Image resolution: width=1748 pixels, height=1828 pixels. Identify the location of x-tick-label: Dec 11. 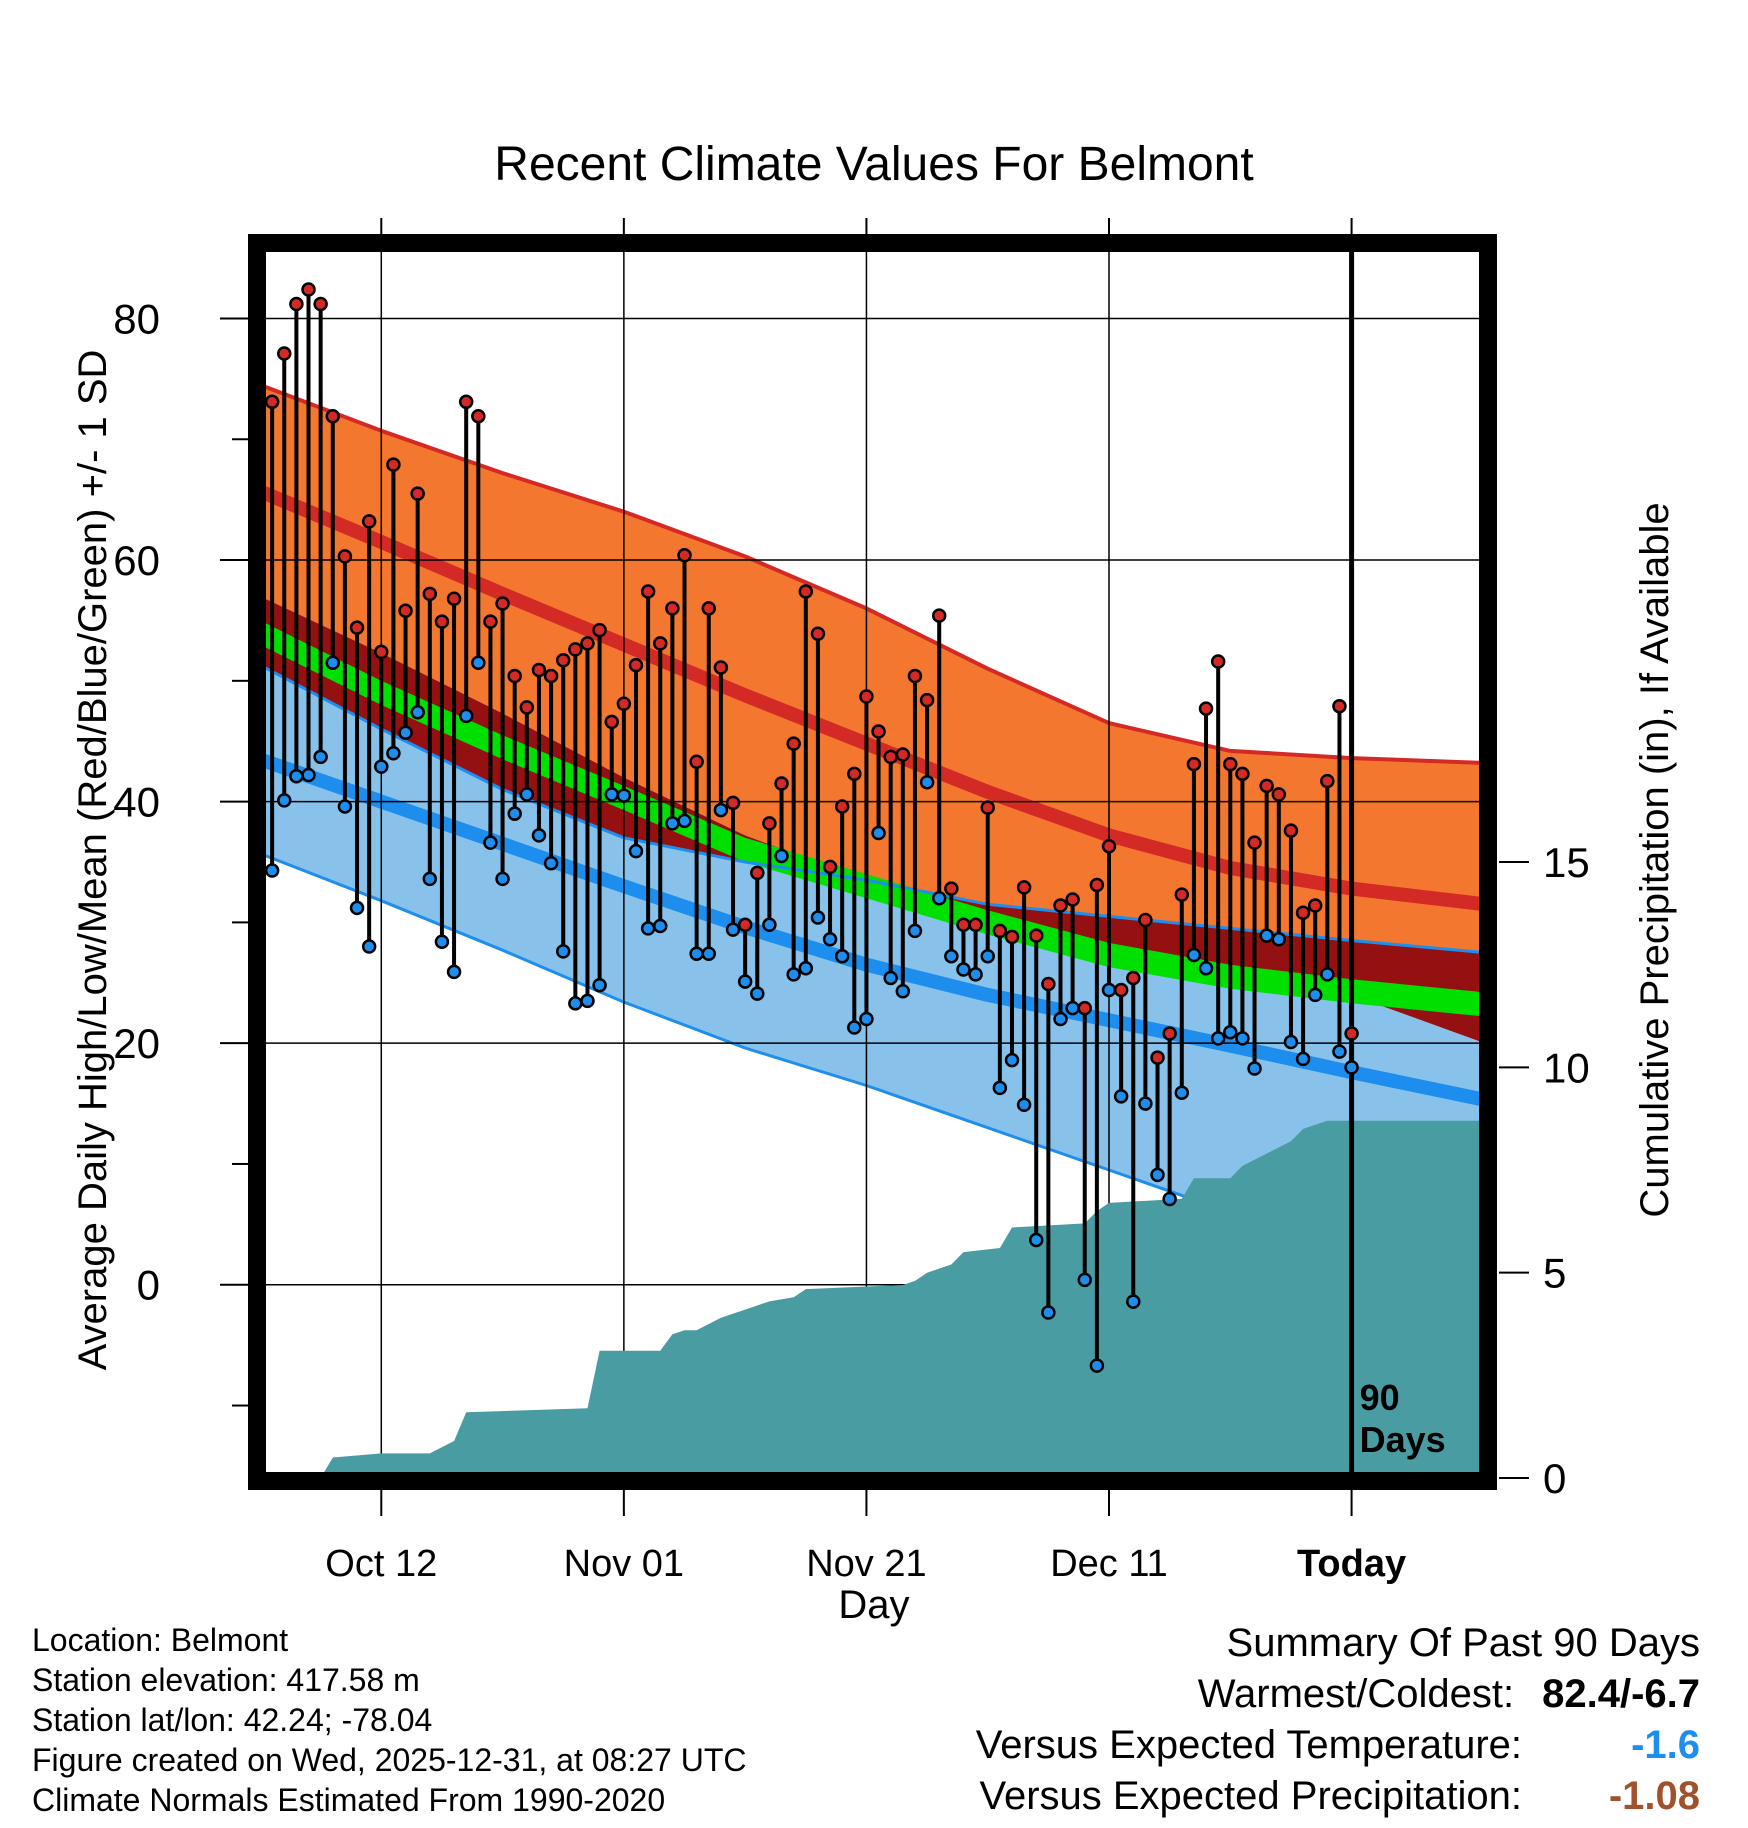
(1109, 1564).